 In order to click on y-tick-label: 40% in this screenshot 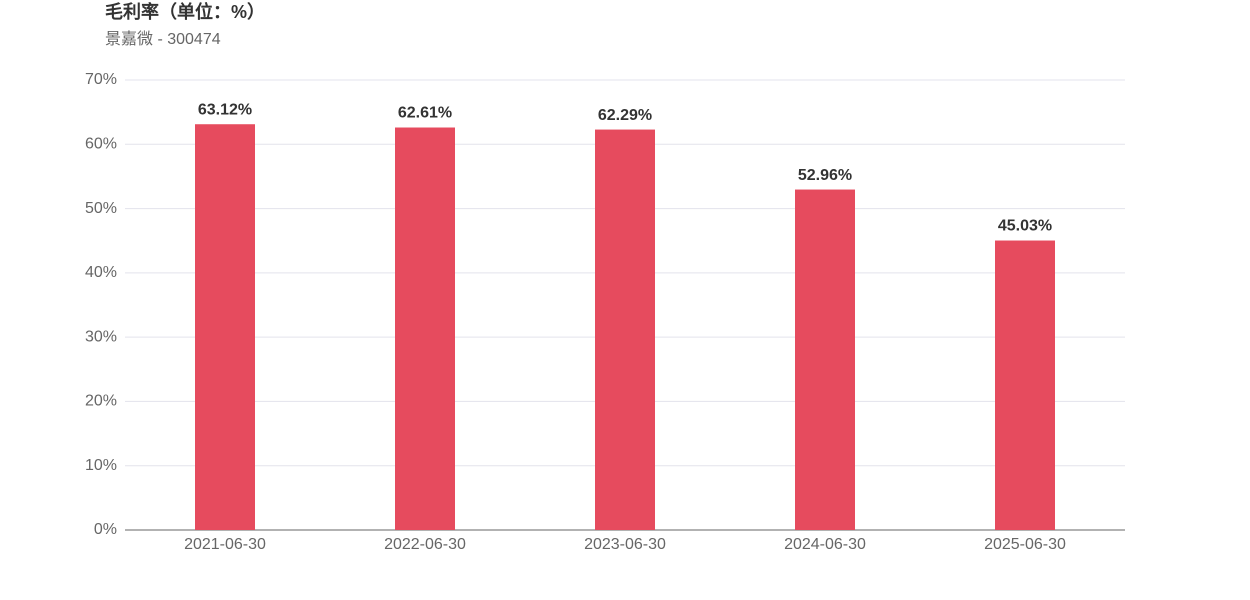, I will do `click(101, 272)`.